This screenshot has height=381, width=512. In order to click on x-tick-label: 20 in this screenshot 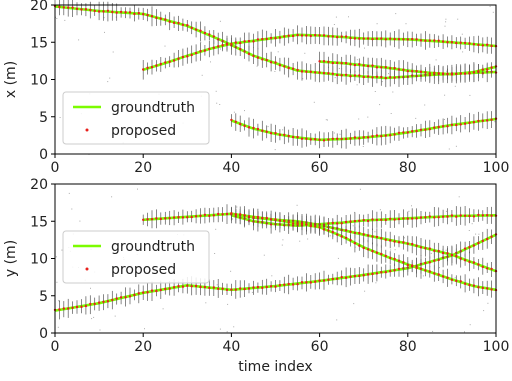, I will do `click(143, 168)`.